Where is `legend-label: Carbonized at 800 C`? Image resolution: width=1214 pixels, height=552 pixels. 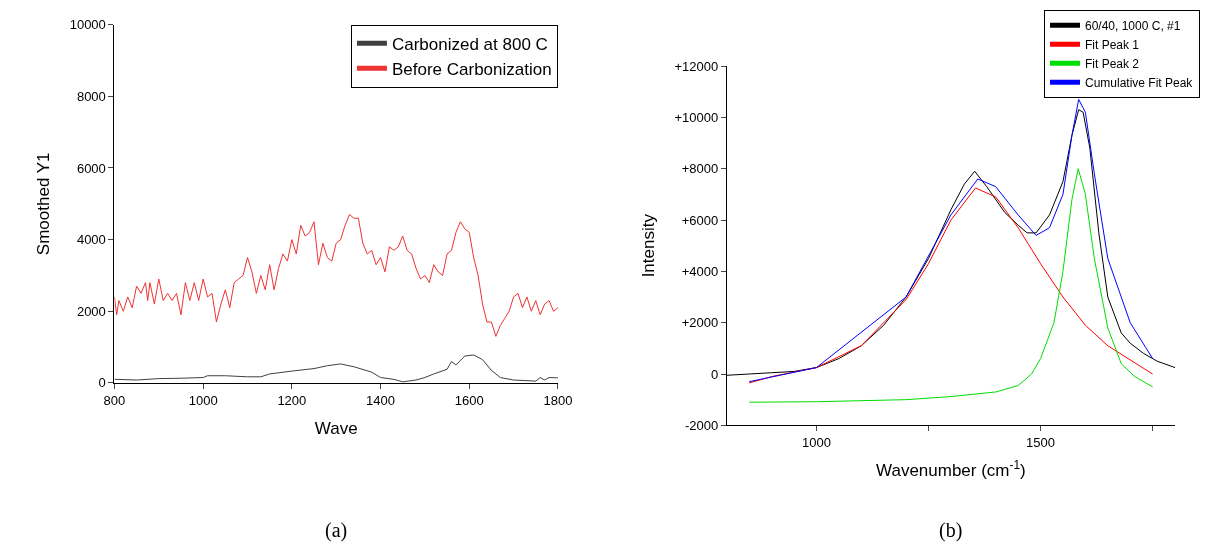
legend-label: Carbonized at 800 C is located at coordinates (469, 44).